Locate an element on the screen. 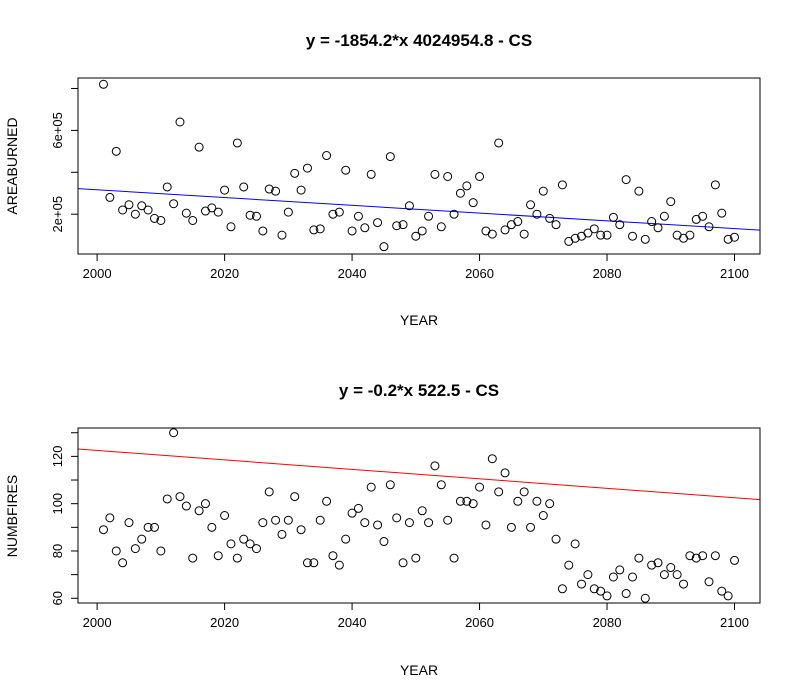 The image size is (800, 700). y-tick-label: 2e+05 is located at coordinates (57, 214).